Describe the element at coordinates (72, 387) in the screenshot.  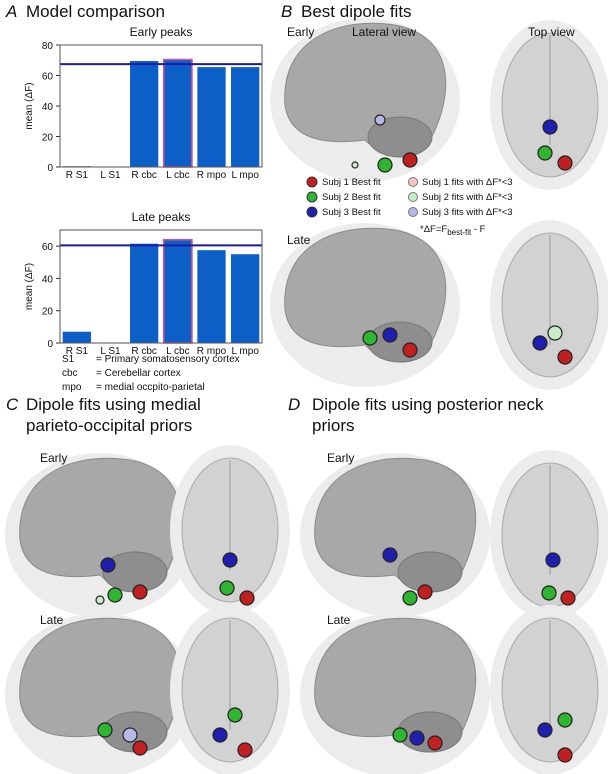
I see `abbr: mpo` at that location.